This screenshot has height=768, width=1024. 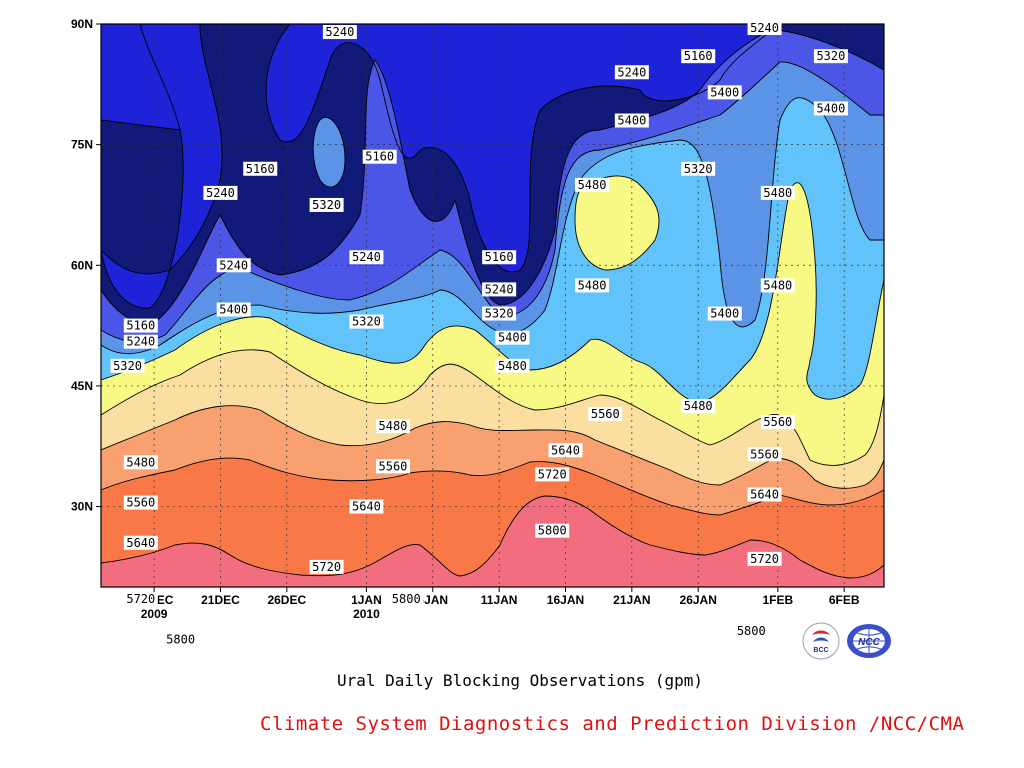 I want to click on y-tick-label: 30N, so click(x=82, y=507).